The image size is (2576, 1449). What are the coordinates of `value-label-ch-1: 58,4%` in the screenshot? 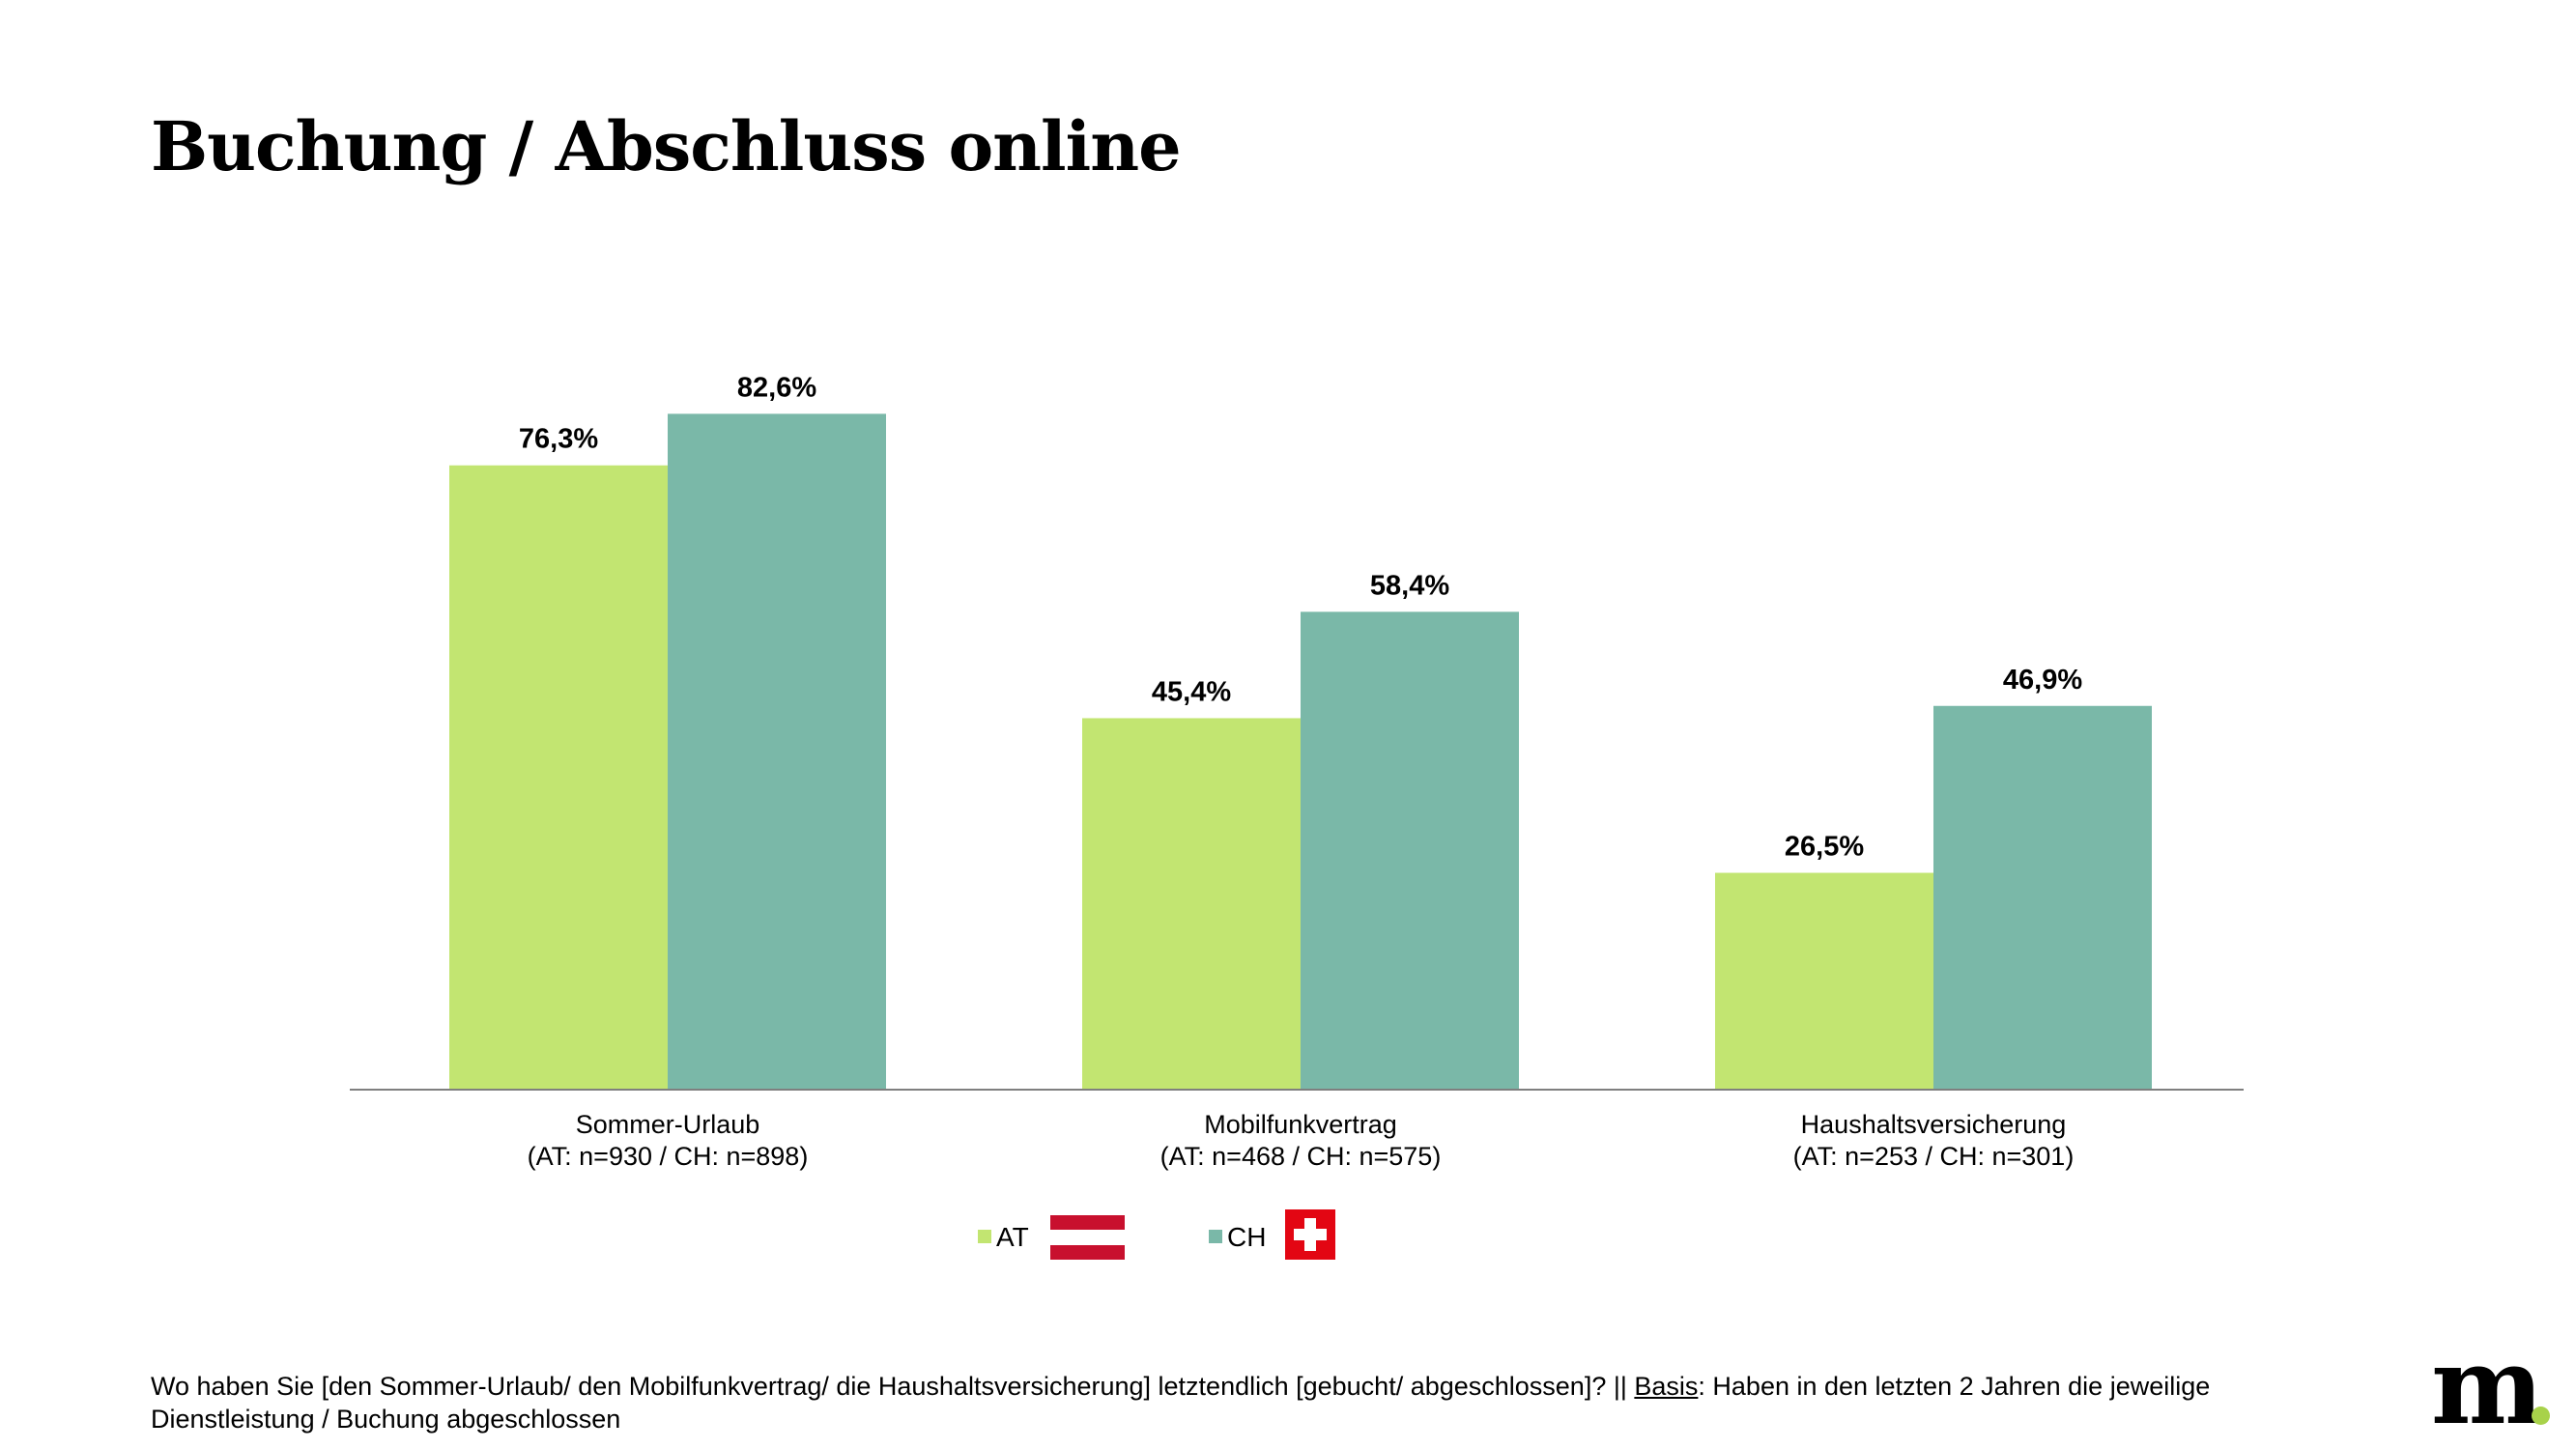 It's located at (1410, 585).